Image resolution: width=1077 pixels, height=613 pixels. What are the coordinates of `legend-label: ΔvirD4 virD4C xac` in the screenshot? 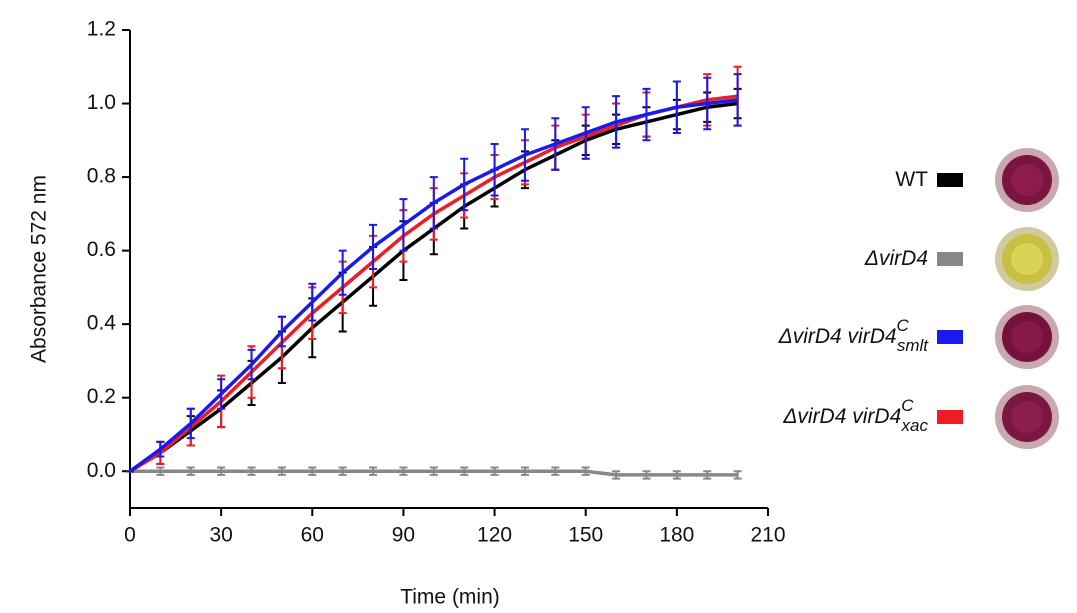 It's located at (855, 415).